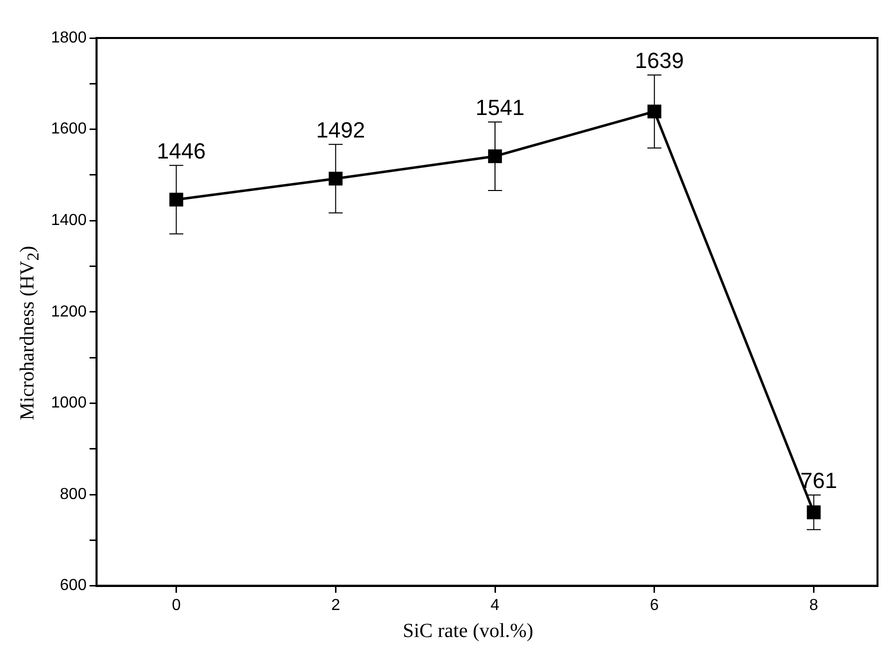  What do you see at coordinates (69, 311) in the screenshot?
I see `y-tick-label: 1200` at bounding box center [69, 311].